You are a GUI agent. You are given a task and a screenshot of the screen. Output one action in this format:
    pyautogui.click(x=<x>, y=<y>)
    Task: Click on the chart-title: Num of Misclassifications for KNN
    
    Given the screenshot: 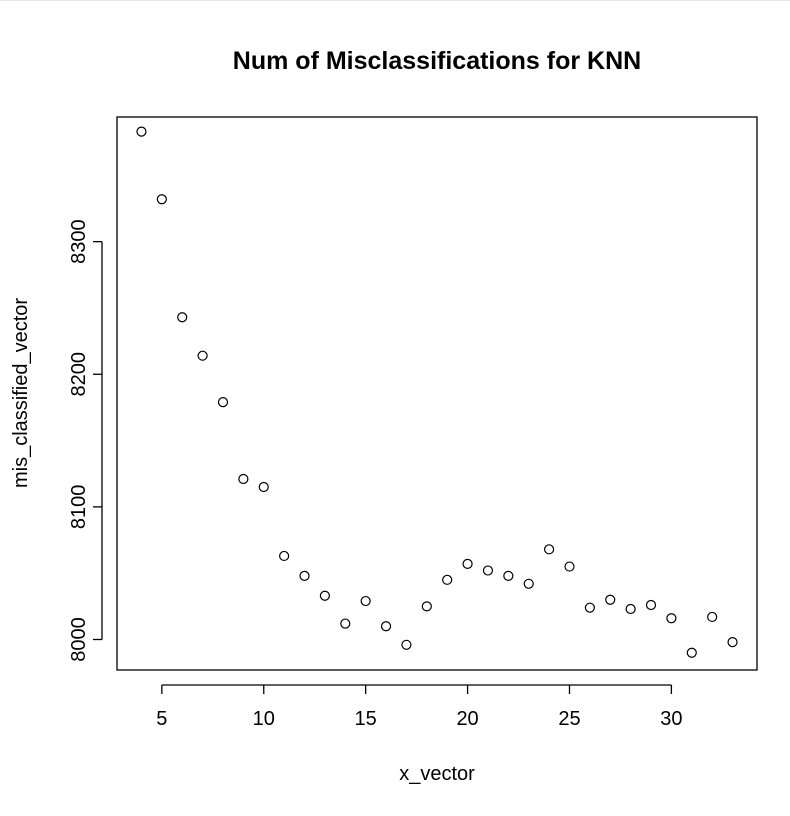 What is the action you would take?
    pyautogui.click(x=437, y=61)
    